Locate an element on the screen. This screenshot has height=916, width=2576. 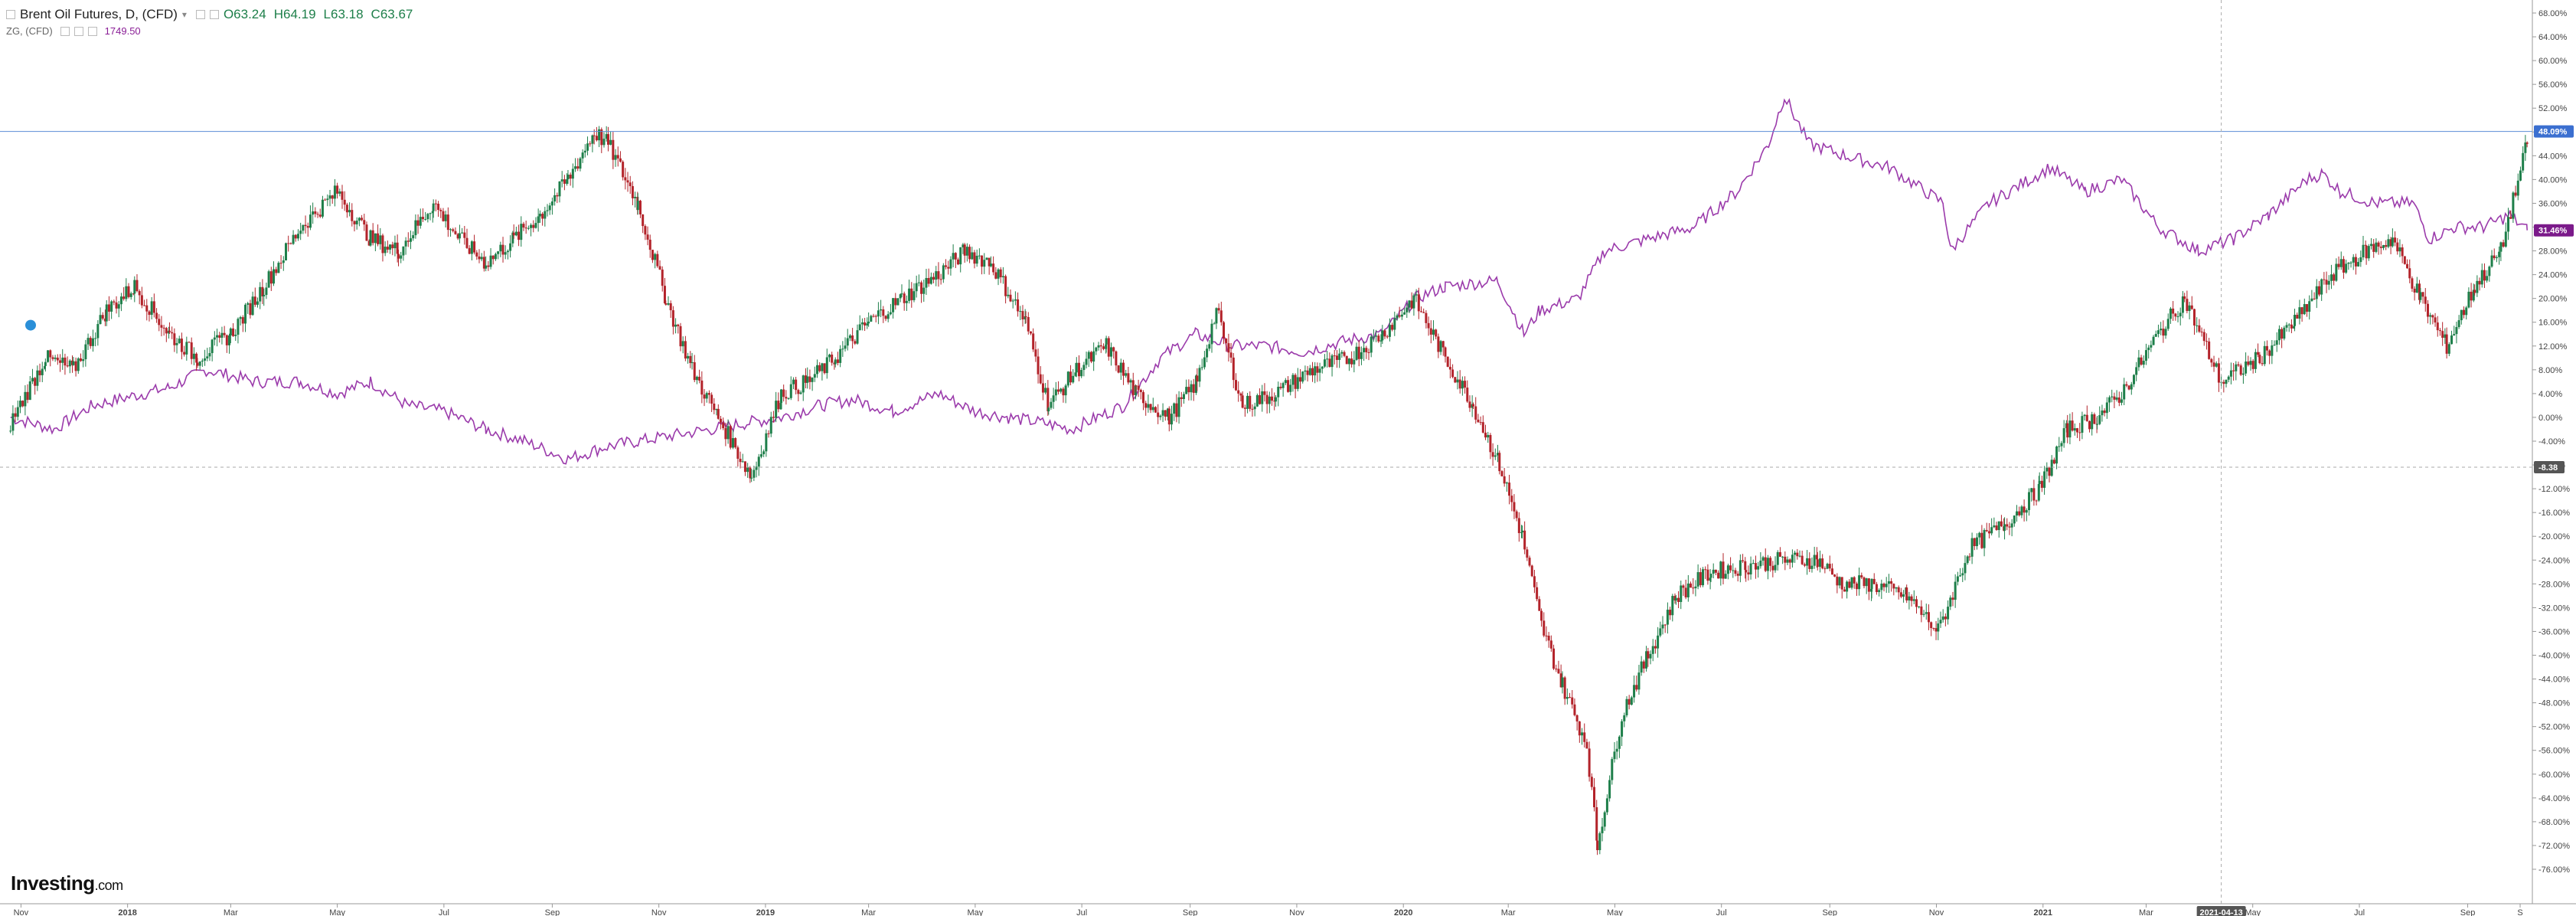
y-tick-label: 68.00% is located at coordinates (2553, 13).